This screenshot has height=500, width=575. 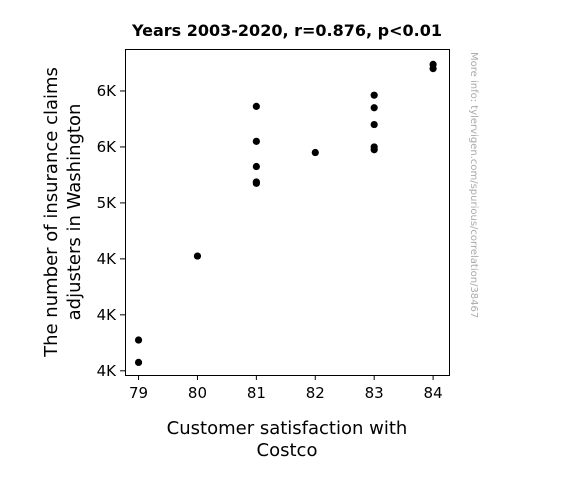 What do you see at coordinates (197, 393) in the screenshot?
I see `x-tick-label: 80` at bounding box center [197, 393].